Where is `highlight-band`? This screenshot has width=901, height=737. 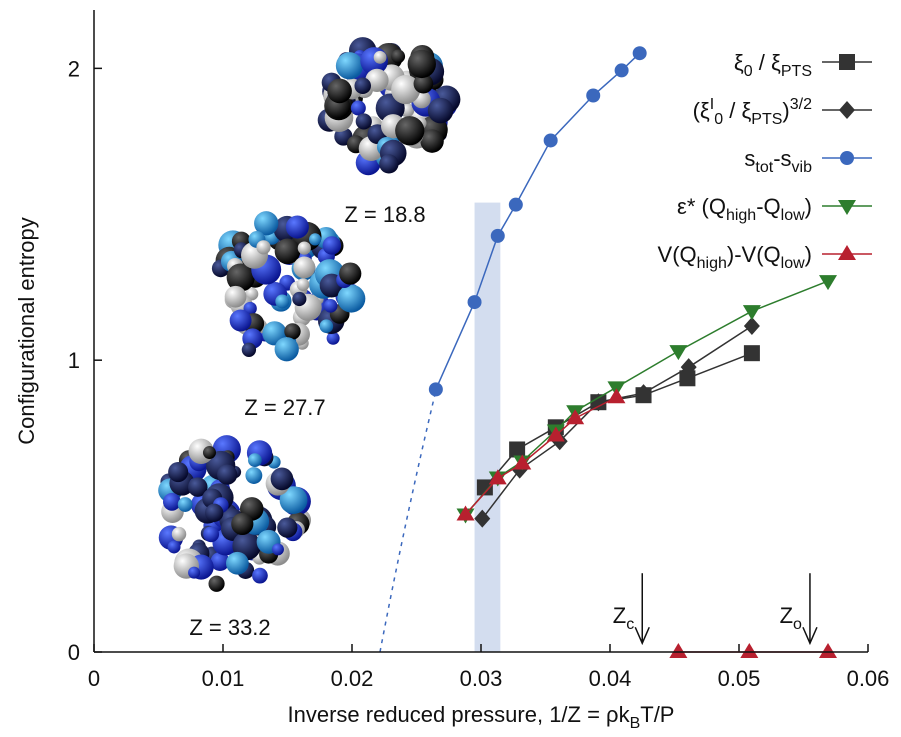 highlight-band is located at coordinates (487, 427).